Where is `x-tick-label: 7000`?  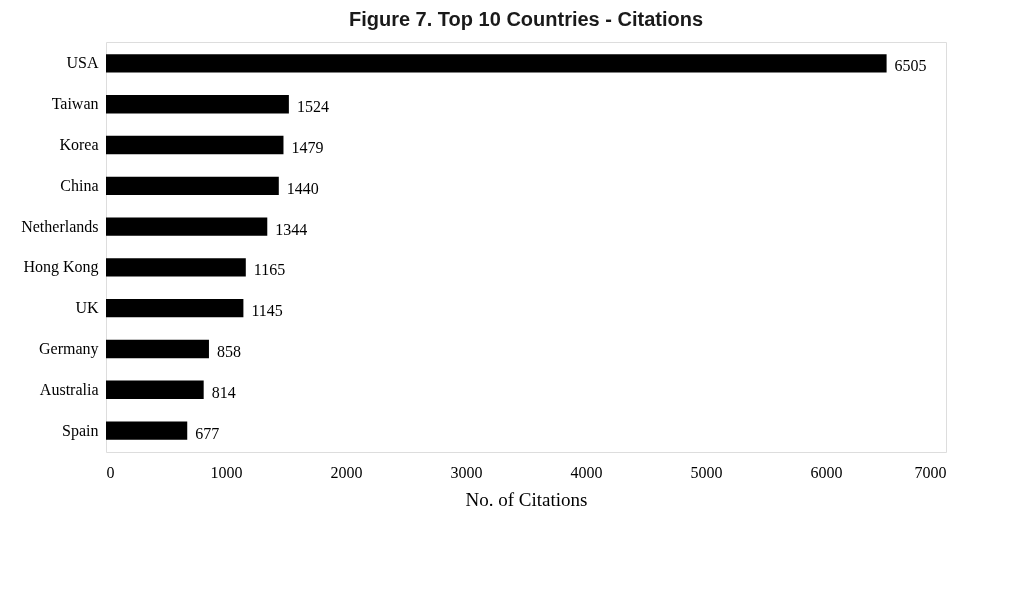 x-tick-label: 7000 is located at coordinates (930, 472).